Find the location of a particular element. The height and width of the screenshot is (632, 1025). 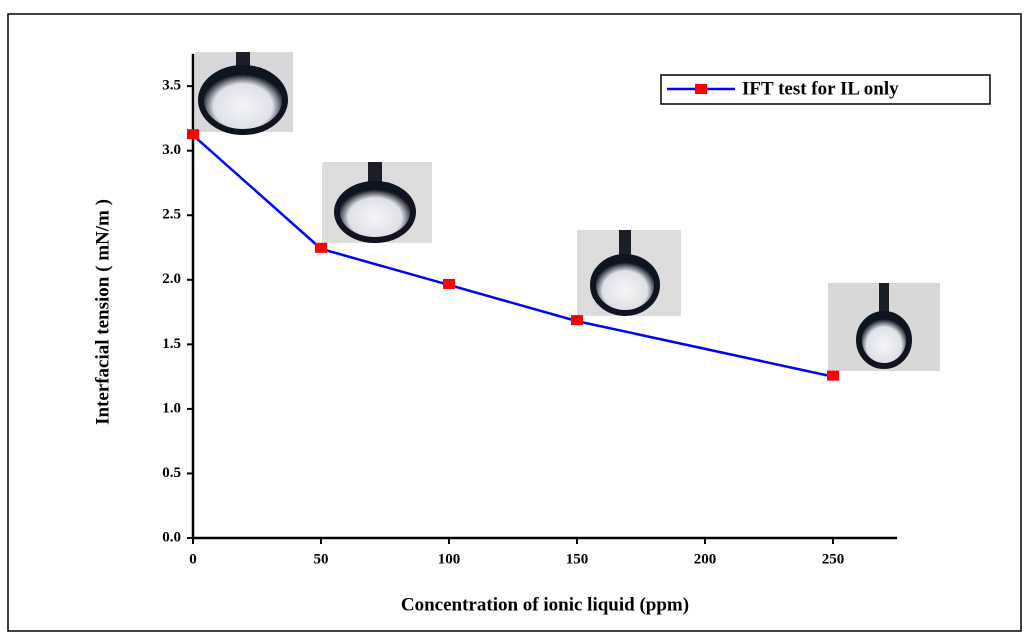

legend-marker is located at coordinates (701, 89).